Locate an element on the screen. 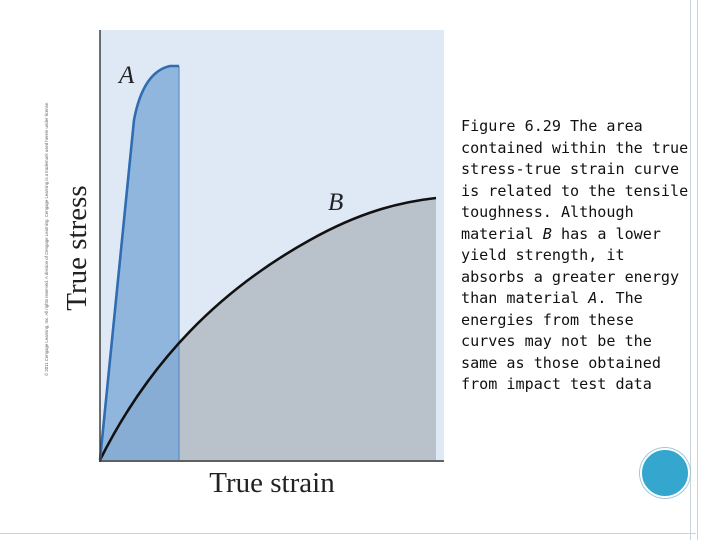 The width and height of the screenshot is (720, 540). series-a-area is located at coordinates (139, 263).